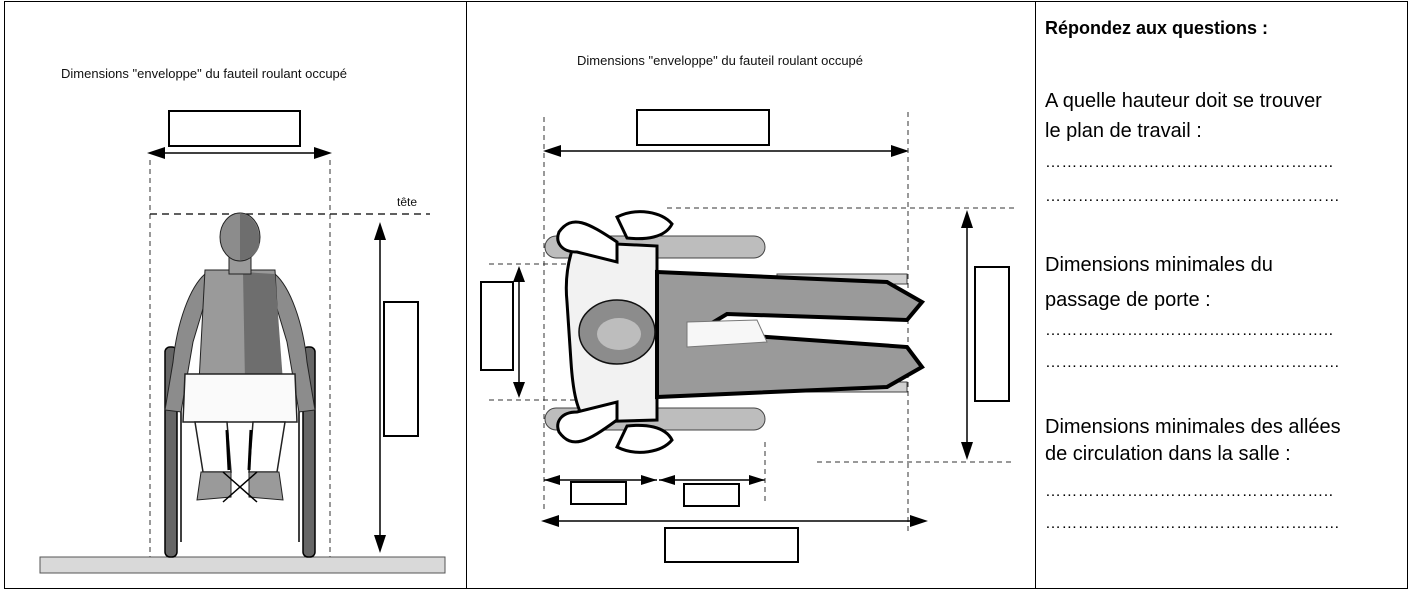  Describe the element at coordinates (407, 202) in the screenshot. I see `head-label: tête` at that location.